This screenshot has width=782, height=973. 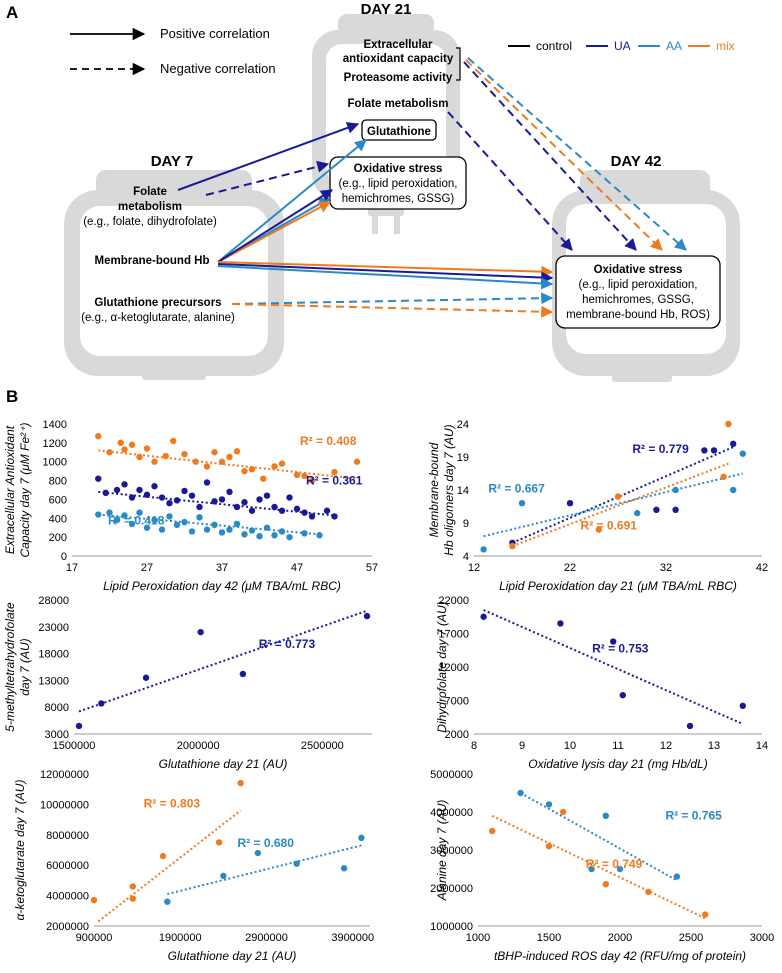 What do you see at coordinates (55, 463) in the screenshot?
I see `y-tick-label: 1000` at bounding box center [55, 463].